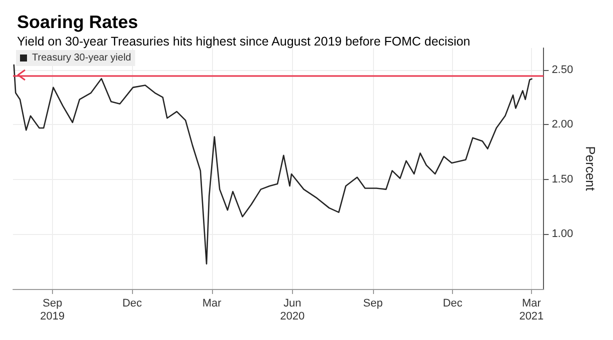  Describe the element at coordinates (373, 304) in the screenshot. I see `x-tick-label: Sep` at that location.